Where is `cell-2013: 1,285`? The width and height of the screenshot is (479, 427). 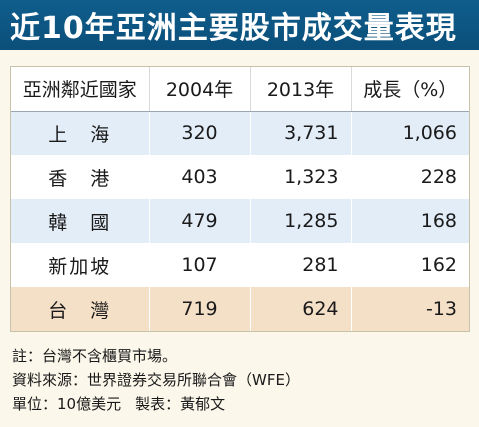 cell-2013: 1,285 is located at coordinates (301, 221).